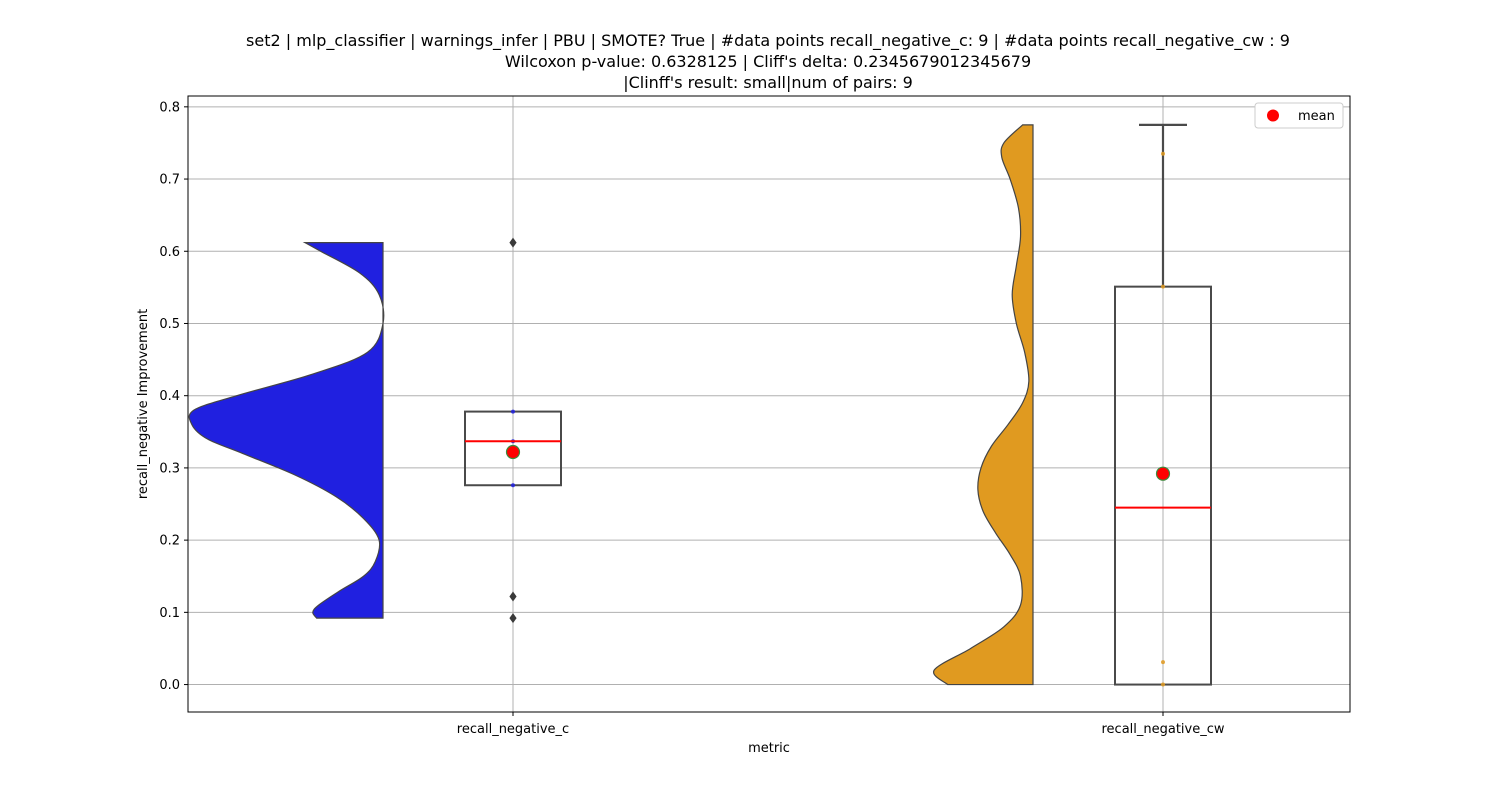 This screenshot has width=1500, height=800. I want to click on x-tick-label: recall_negative_c, so click(513, 729).